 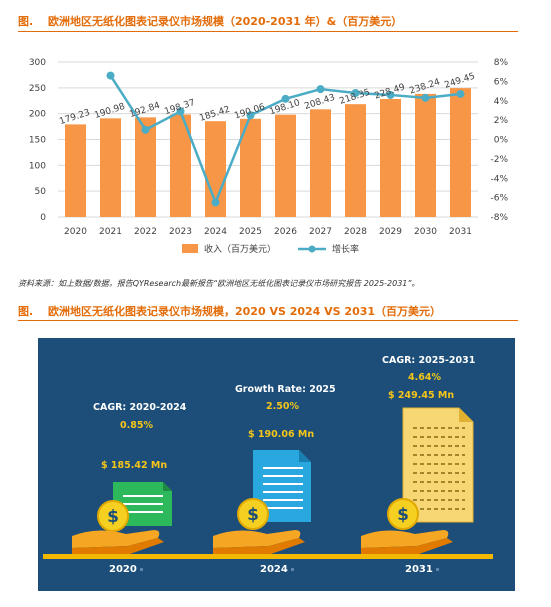 What do you see at coordinates (282, 406) in the screenshot?
I see `growth-rate-2025: 2.50%` at bounding box center [282, 406].